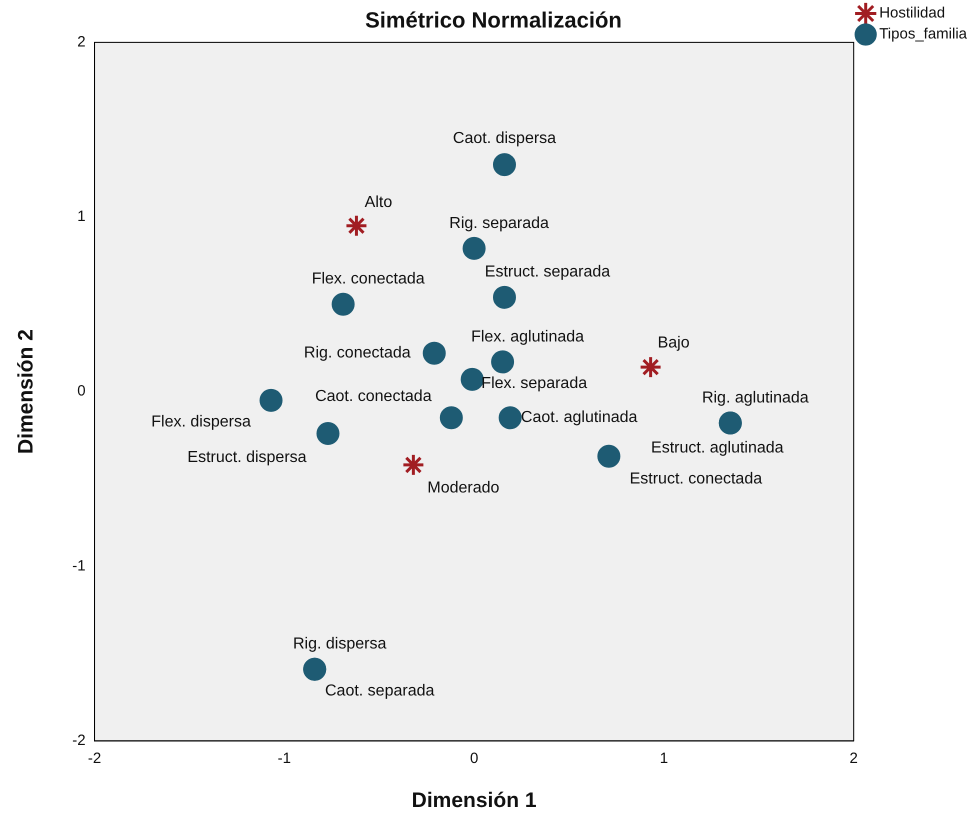 The width and height of the screenshot is (977, 828). What do you see at coordinates (379, 691) in the screenshot?
I see `annotation: Caot. separada` at bounding box center [379, 691].